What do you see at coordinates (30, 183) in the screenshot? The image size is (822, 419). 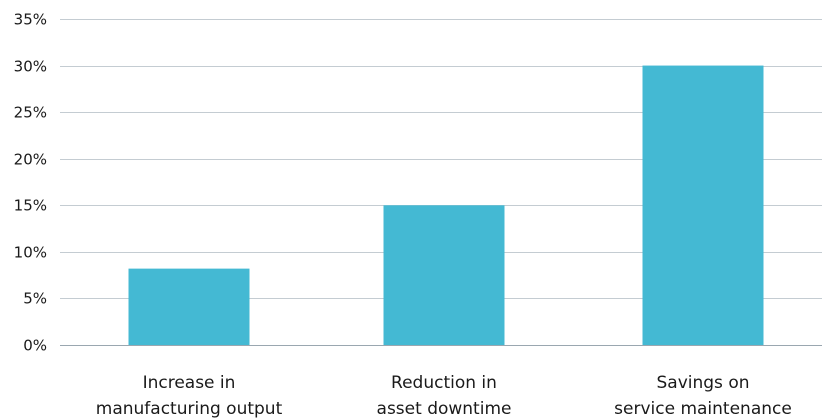 I see `y-axis-tick-labels: 0% 5% 10% 15% 20% 25% 30% 35%` at bounding box center [30, 183].